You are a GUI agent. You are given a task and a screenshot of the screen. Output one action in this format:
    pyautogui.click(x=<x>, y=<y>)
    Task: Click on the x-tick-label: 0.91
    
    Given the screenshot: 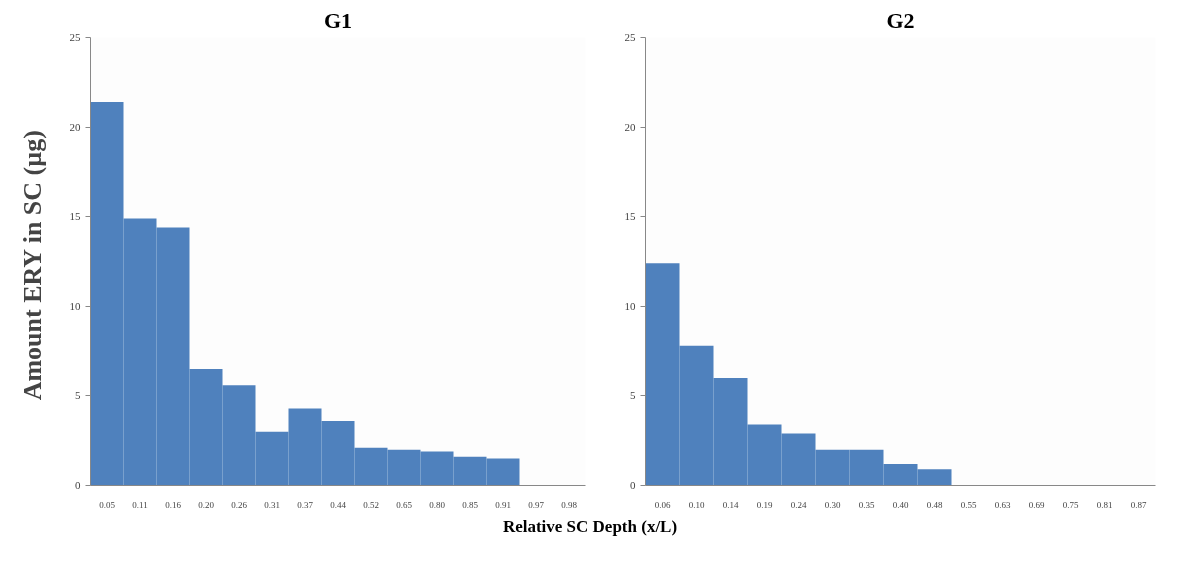 What is the action you would take?
    pyautogui.click(x=503, y=504)
    